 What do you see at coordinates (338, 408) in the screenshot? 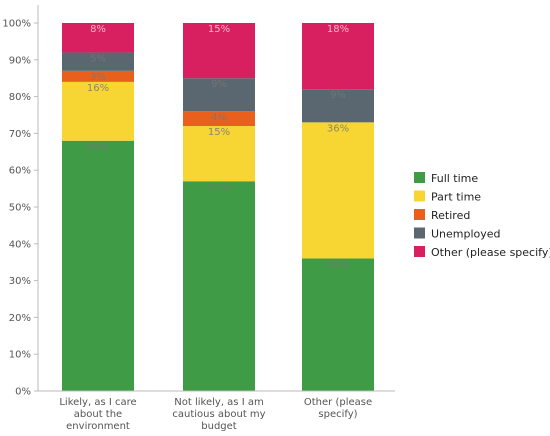
I see `x-tick-label: Other (please specify)` at bounding box center [338, 408].